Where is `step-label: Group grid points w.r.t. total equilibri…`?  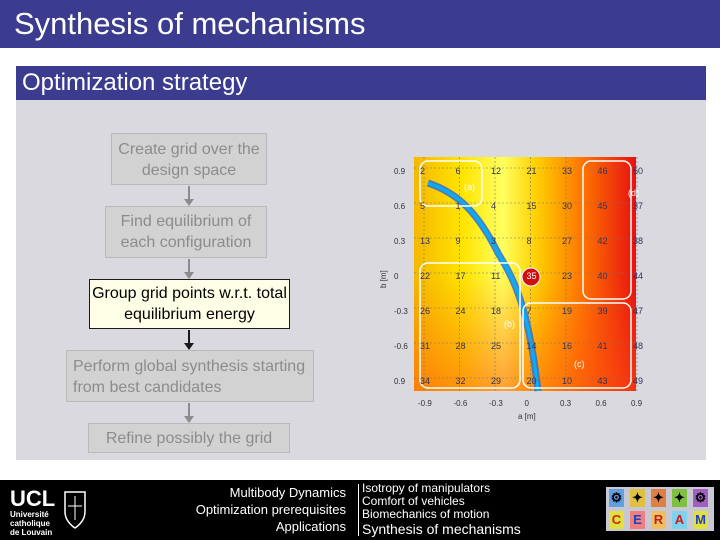
step-label: Group grid points w.r.t. total equilibri… is located at coordinates (189, 304).